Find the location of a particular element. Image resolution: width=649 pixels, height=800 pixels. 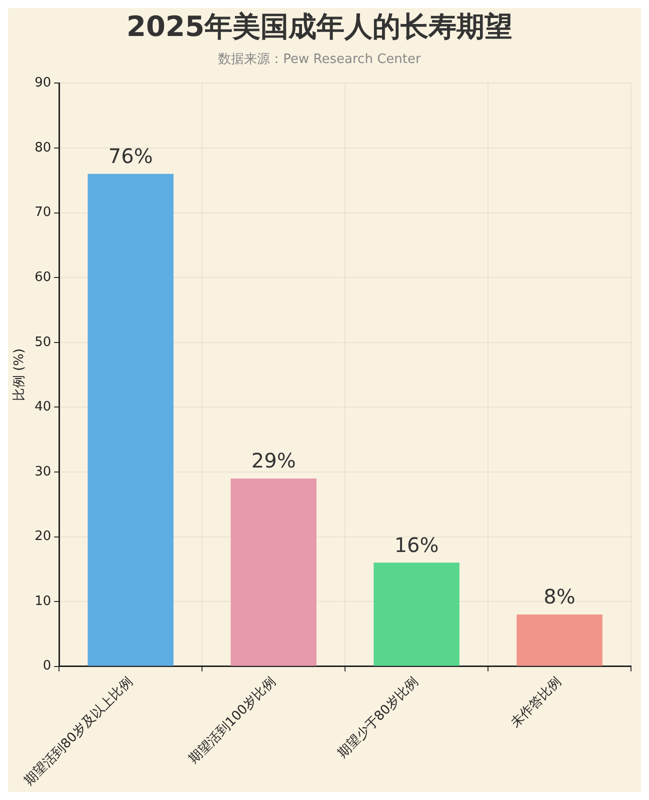

chart-subtitle: 数据来源：Pew Research Center is located at coordinates (320, 59).